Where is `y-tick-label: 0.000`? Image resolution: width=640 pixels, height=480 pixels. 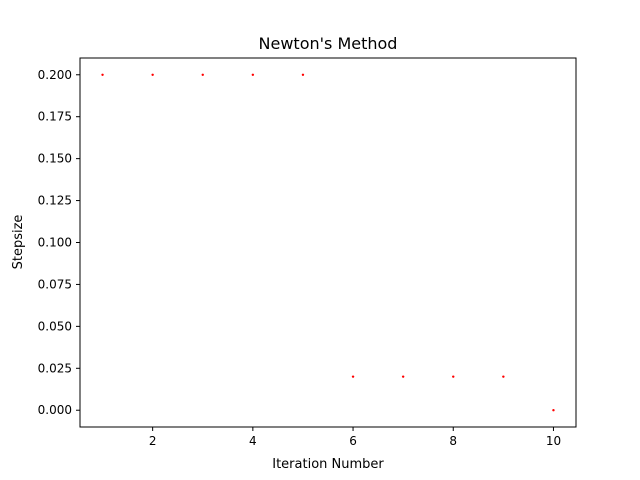
y-tick-label: 0.000 is located at coordinates (55, 410).